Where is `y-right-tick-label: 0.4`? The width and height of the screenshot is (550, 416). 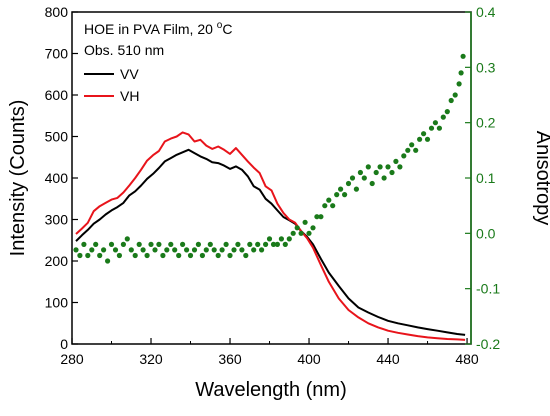
y-right-tick-label: 0.4 is located at coordinates (486, 12).